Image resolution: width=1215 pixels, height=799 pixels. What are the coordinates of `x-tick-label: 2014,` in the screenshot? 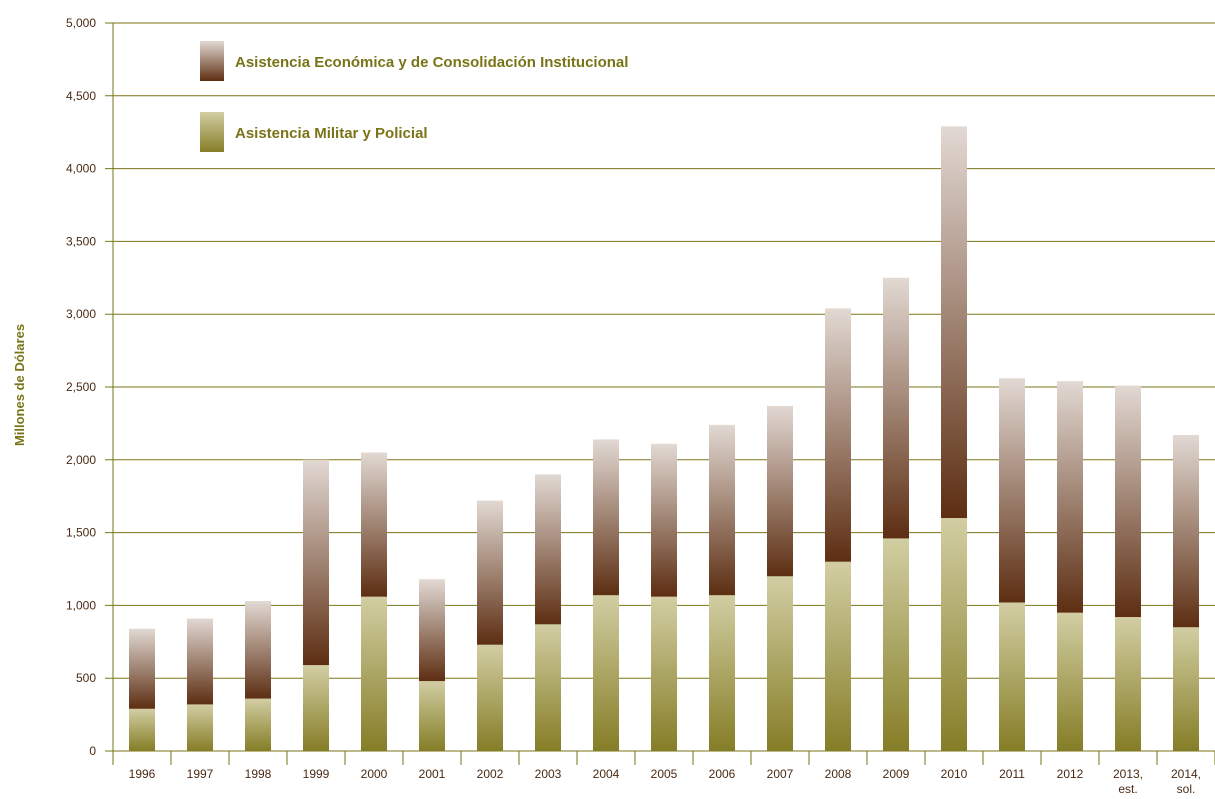 It's located at (1186, 774).